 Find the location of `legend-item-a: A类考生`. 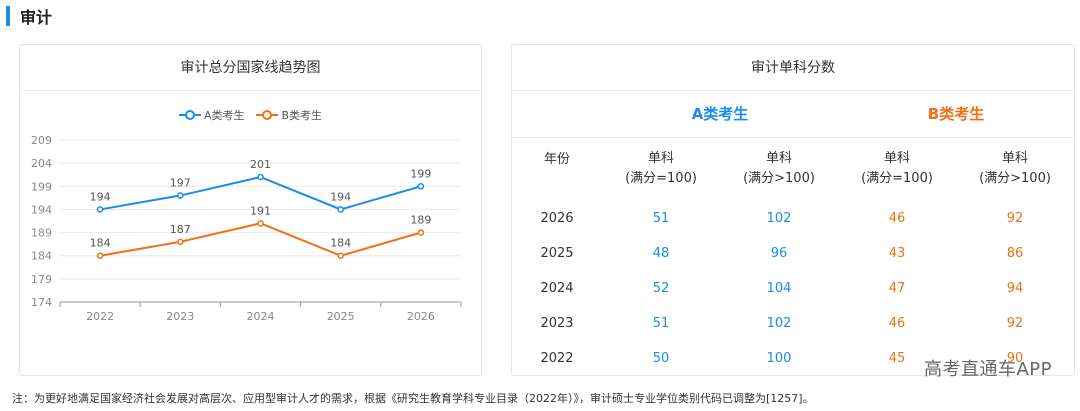

legend-item-a: A类考生 is located at coordinates (211, 115).